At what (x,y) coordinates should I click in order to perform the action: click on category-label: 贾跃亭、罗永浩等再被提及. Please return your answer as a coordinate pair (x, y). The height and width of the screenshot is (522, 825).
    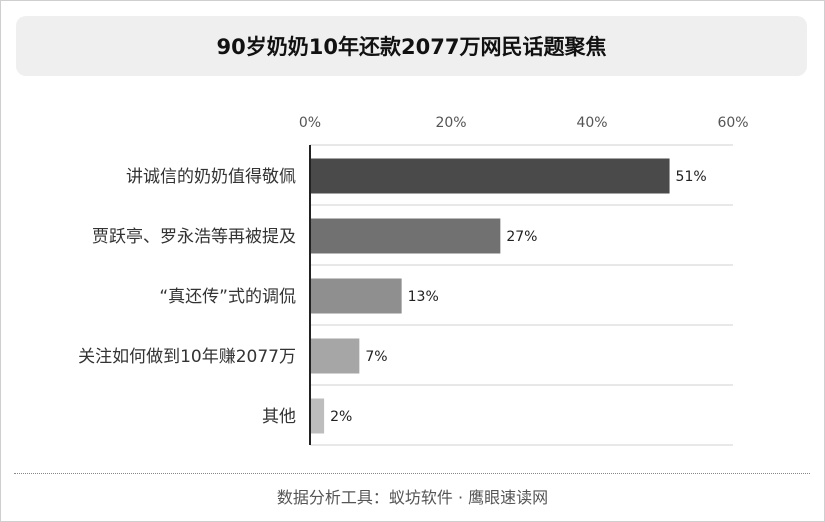
    Looking at the image, I should click on (194, 237).